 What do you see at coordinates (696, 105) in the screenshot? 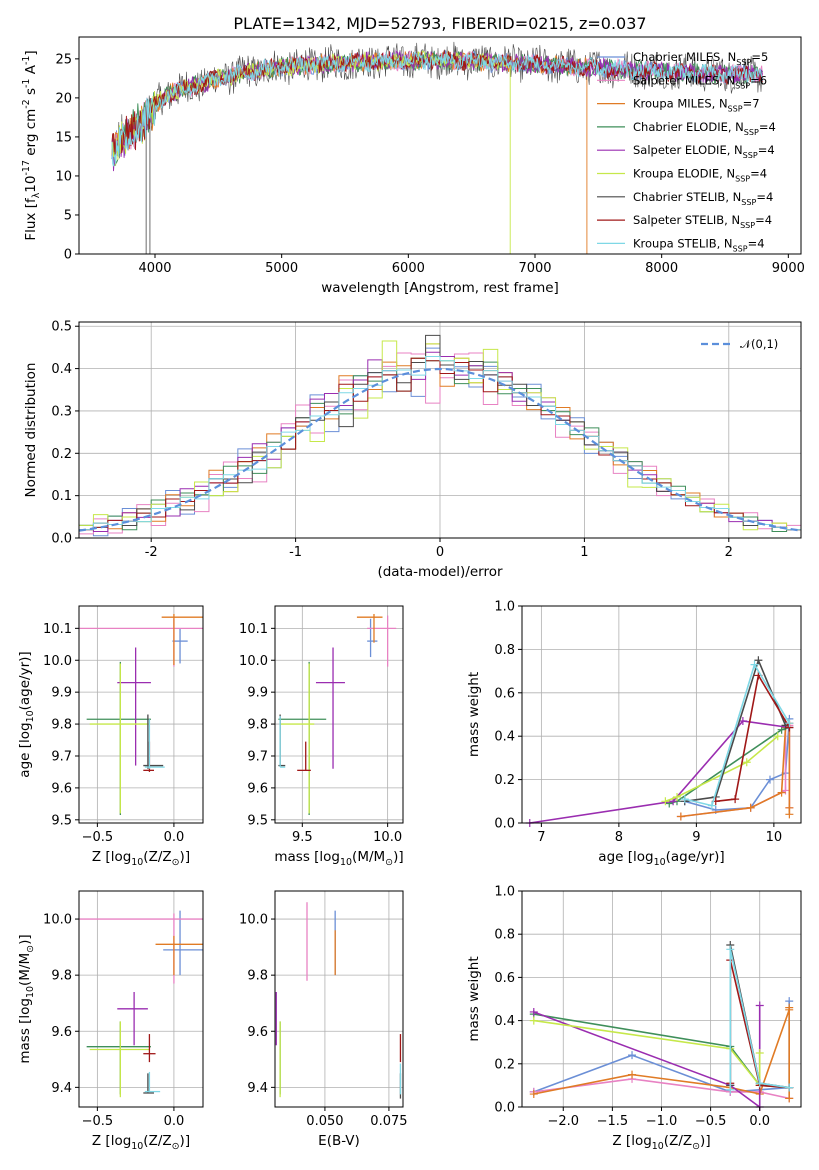
I see `legend-entry: Kroupa MILES, NSSP=7` at bounding box center [696, 105].